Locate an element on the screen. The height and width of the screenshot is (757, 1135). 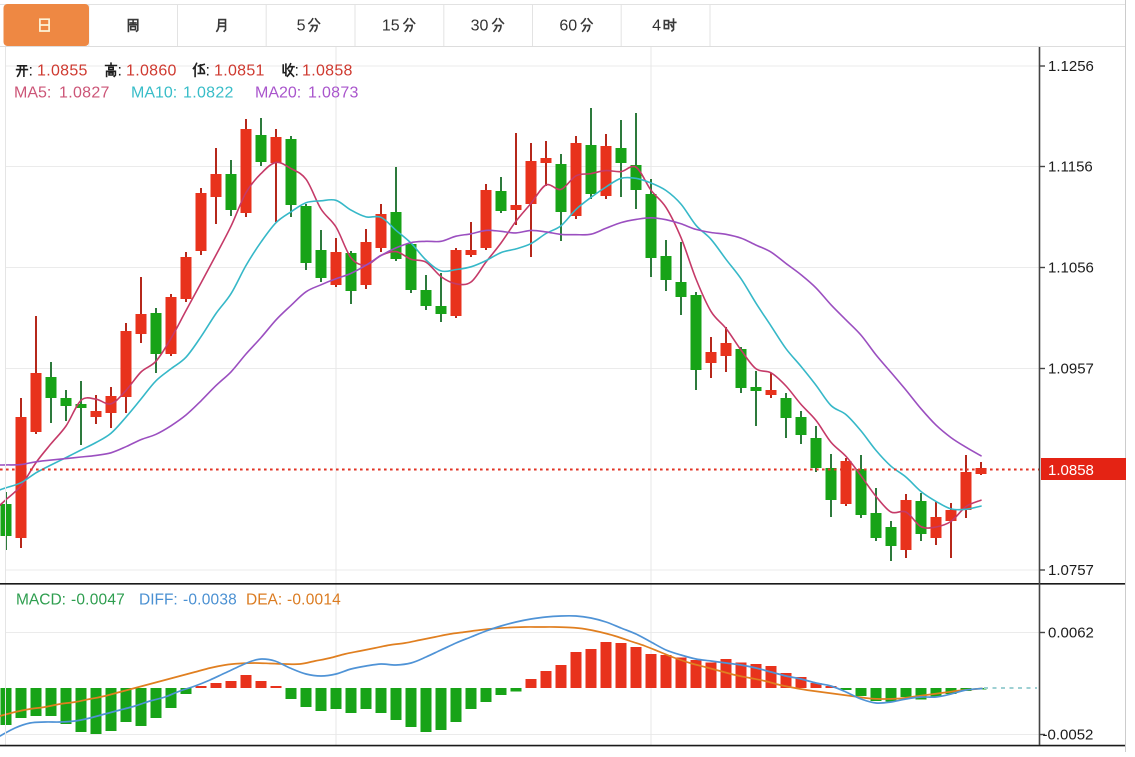
svg-text: 15 is located at coordinates (391, 26).